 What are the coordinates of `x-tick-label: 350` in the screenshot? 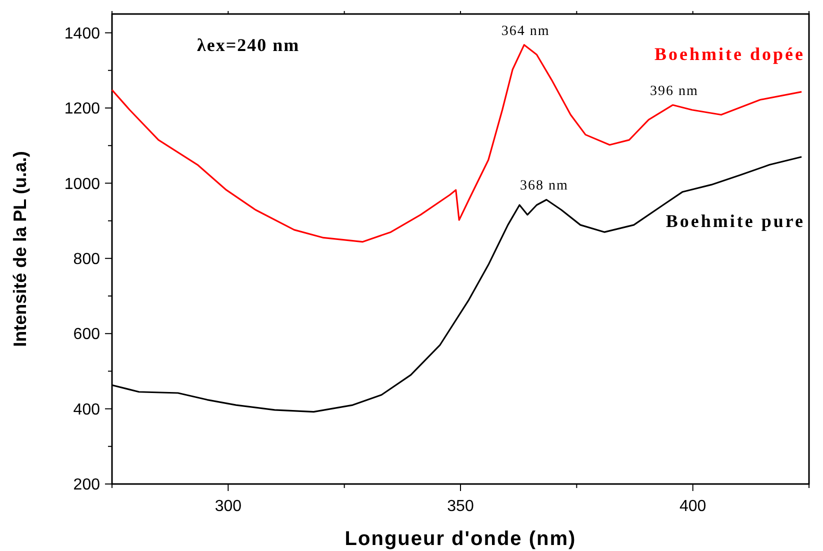 It's located at (460, 506).